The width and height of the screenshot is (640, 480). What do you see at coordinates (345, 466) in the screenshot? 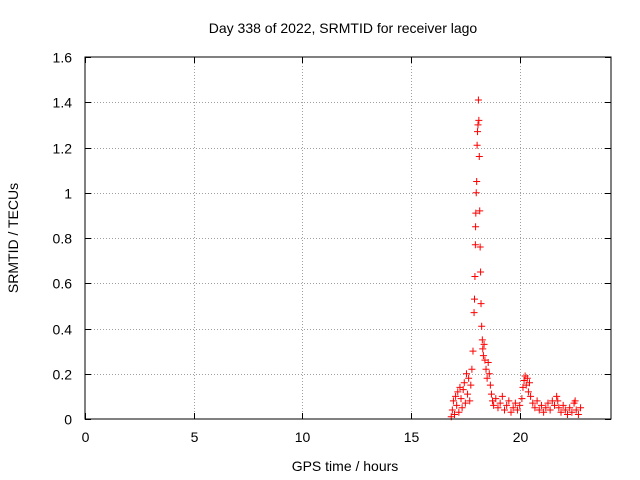
I see `x-axis-label: GPS time / hours` at bounding box center [345, 466].